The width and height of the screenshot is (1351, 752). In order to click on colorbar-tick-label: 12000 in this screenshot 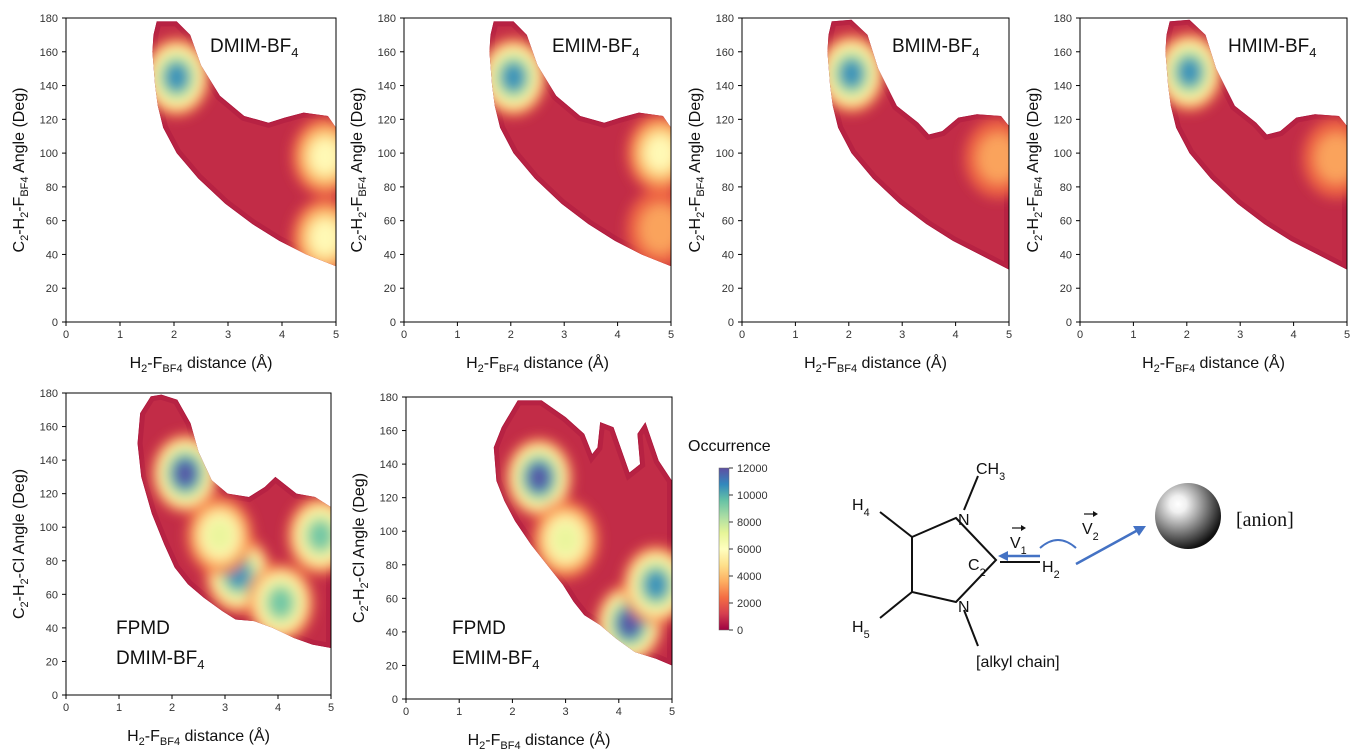, I will do `click(752, 469)`.